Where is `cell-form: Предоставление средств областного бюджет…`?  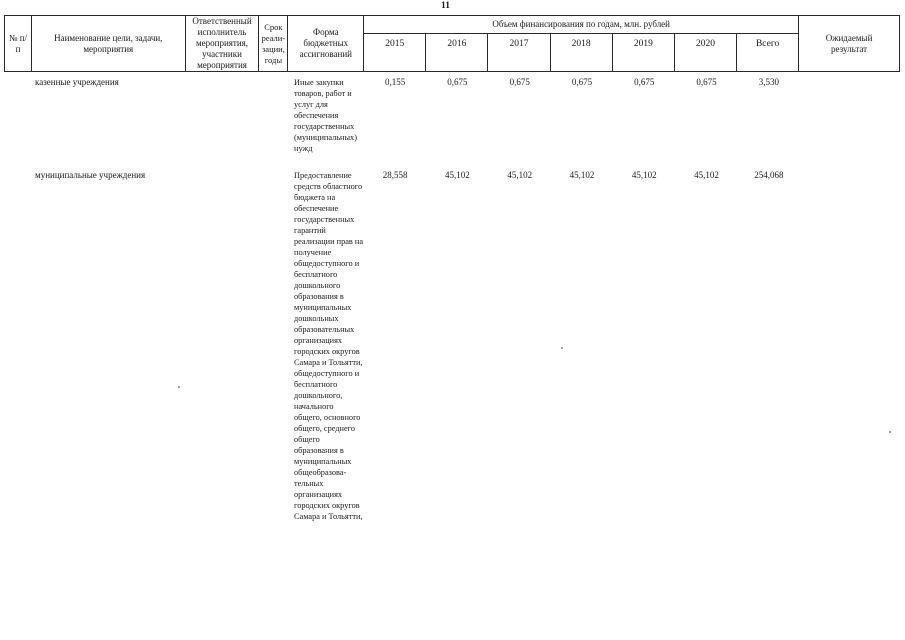
cell-form: Предоставление средств областного бюджет… is located at coordinates (329, 346).